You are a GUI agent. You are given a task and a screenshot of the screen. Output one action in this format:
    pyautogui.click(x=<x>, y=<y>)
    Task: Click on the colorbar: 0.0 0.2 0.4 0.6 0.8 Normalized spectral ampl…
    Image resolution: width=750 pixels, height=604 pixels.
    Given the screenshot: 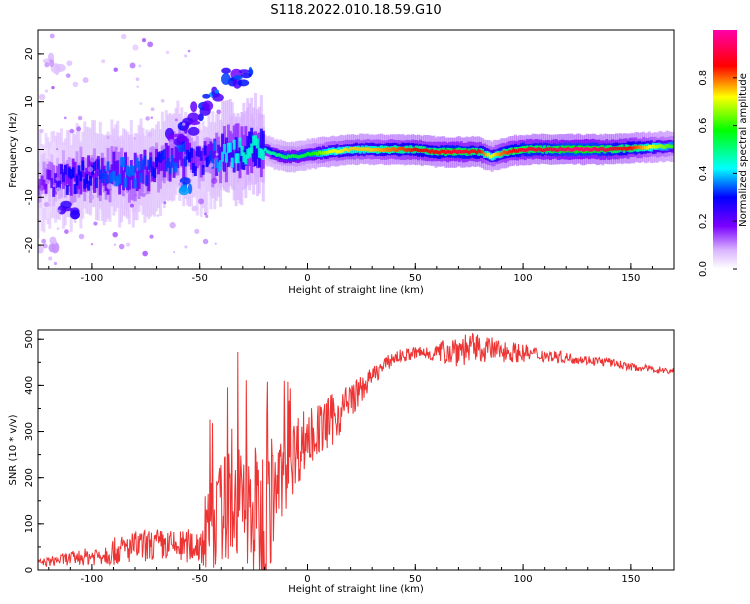 What is the action you would take?
    pyautogui.click(x=723, y=153)
    